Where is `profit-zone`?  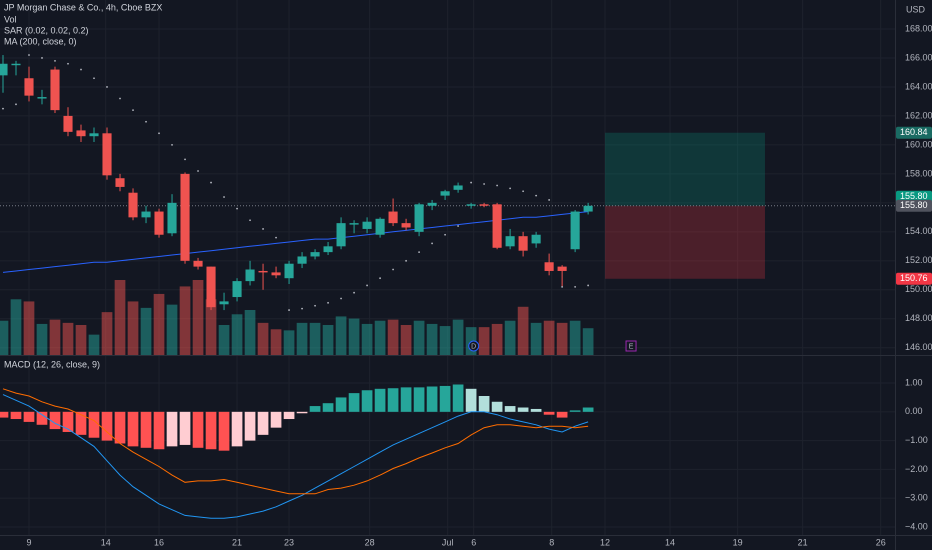
profit-zone is located at coordinates (685, 169).